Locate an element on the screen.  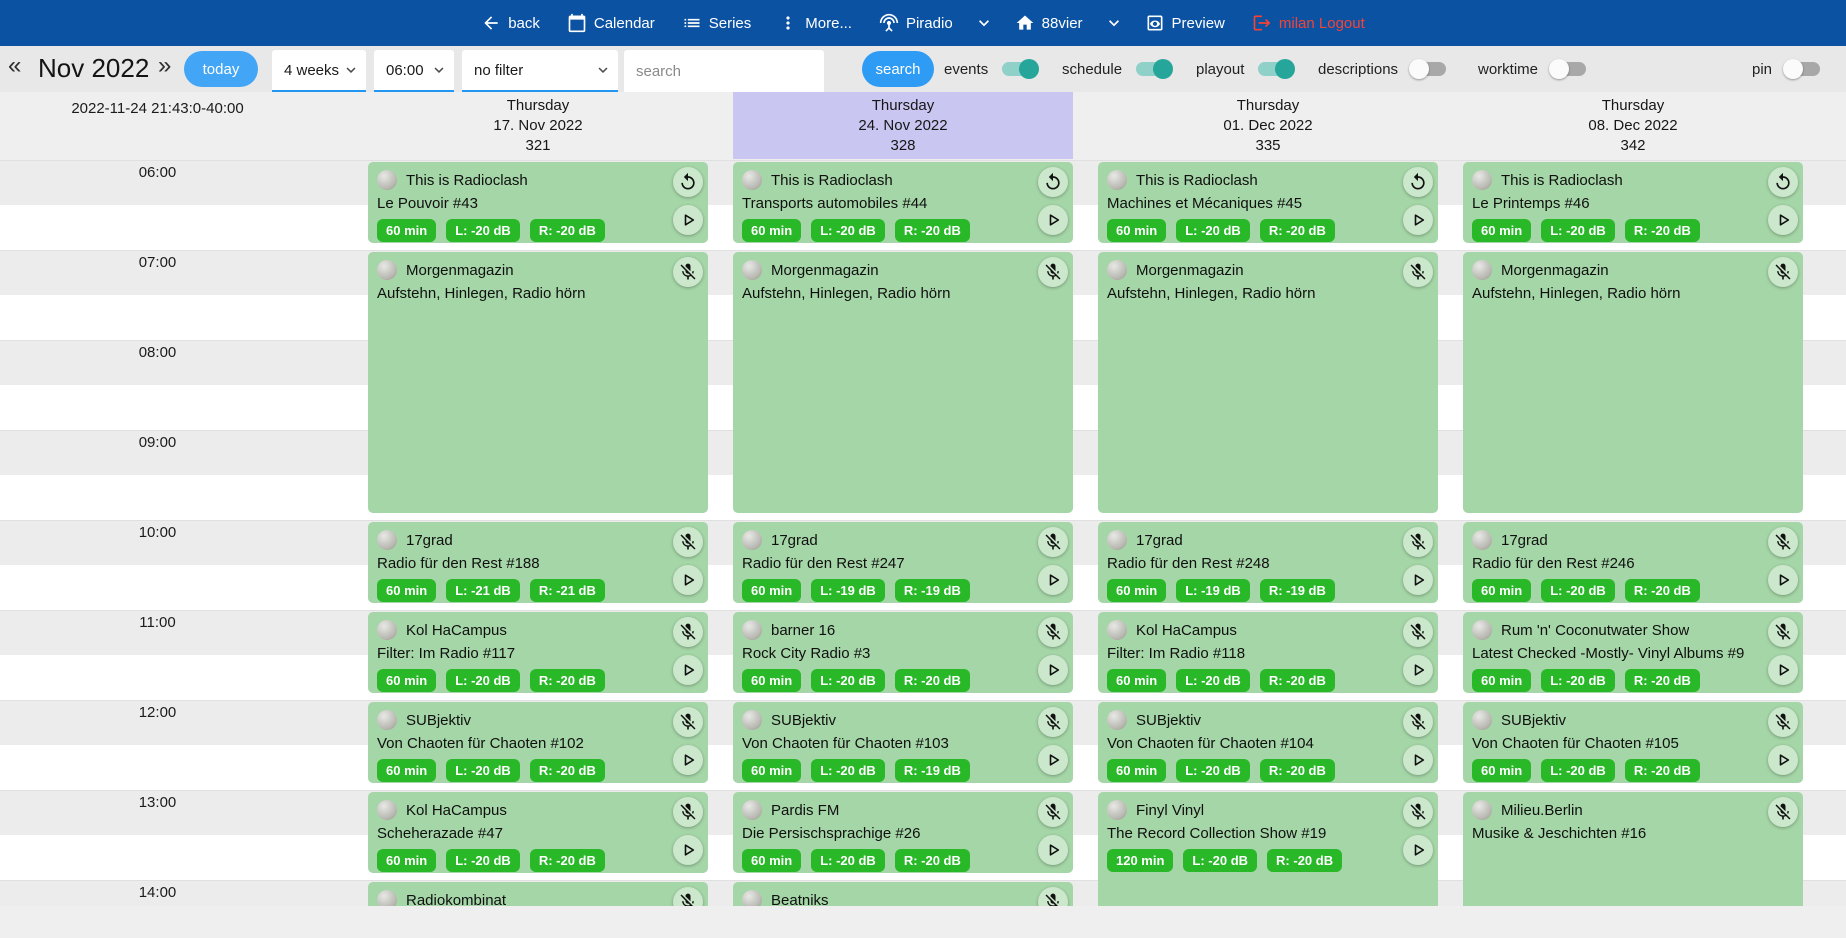
event-card: Milieu.Berlin Musike & Jeschichten #16 is located at coordinates (1633, 849).